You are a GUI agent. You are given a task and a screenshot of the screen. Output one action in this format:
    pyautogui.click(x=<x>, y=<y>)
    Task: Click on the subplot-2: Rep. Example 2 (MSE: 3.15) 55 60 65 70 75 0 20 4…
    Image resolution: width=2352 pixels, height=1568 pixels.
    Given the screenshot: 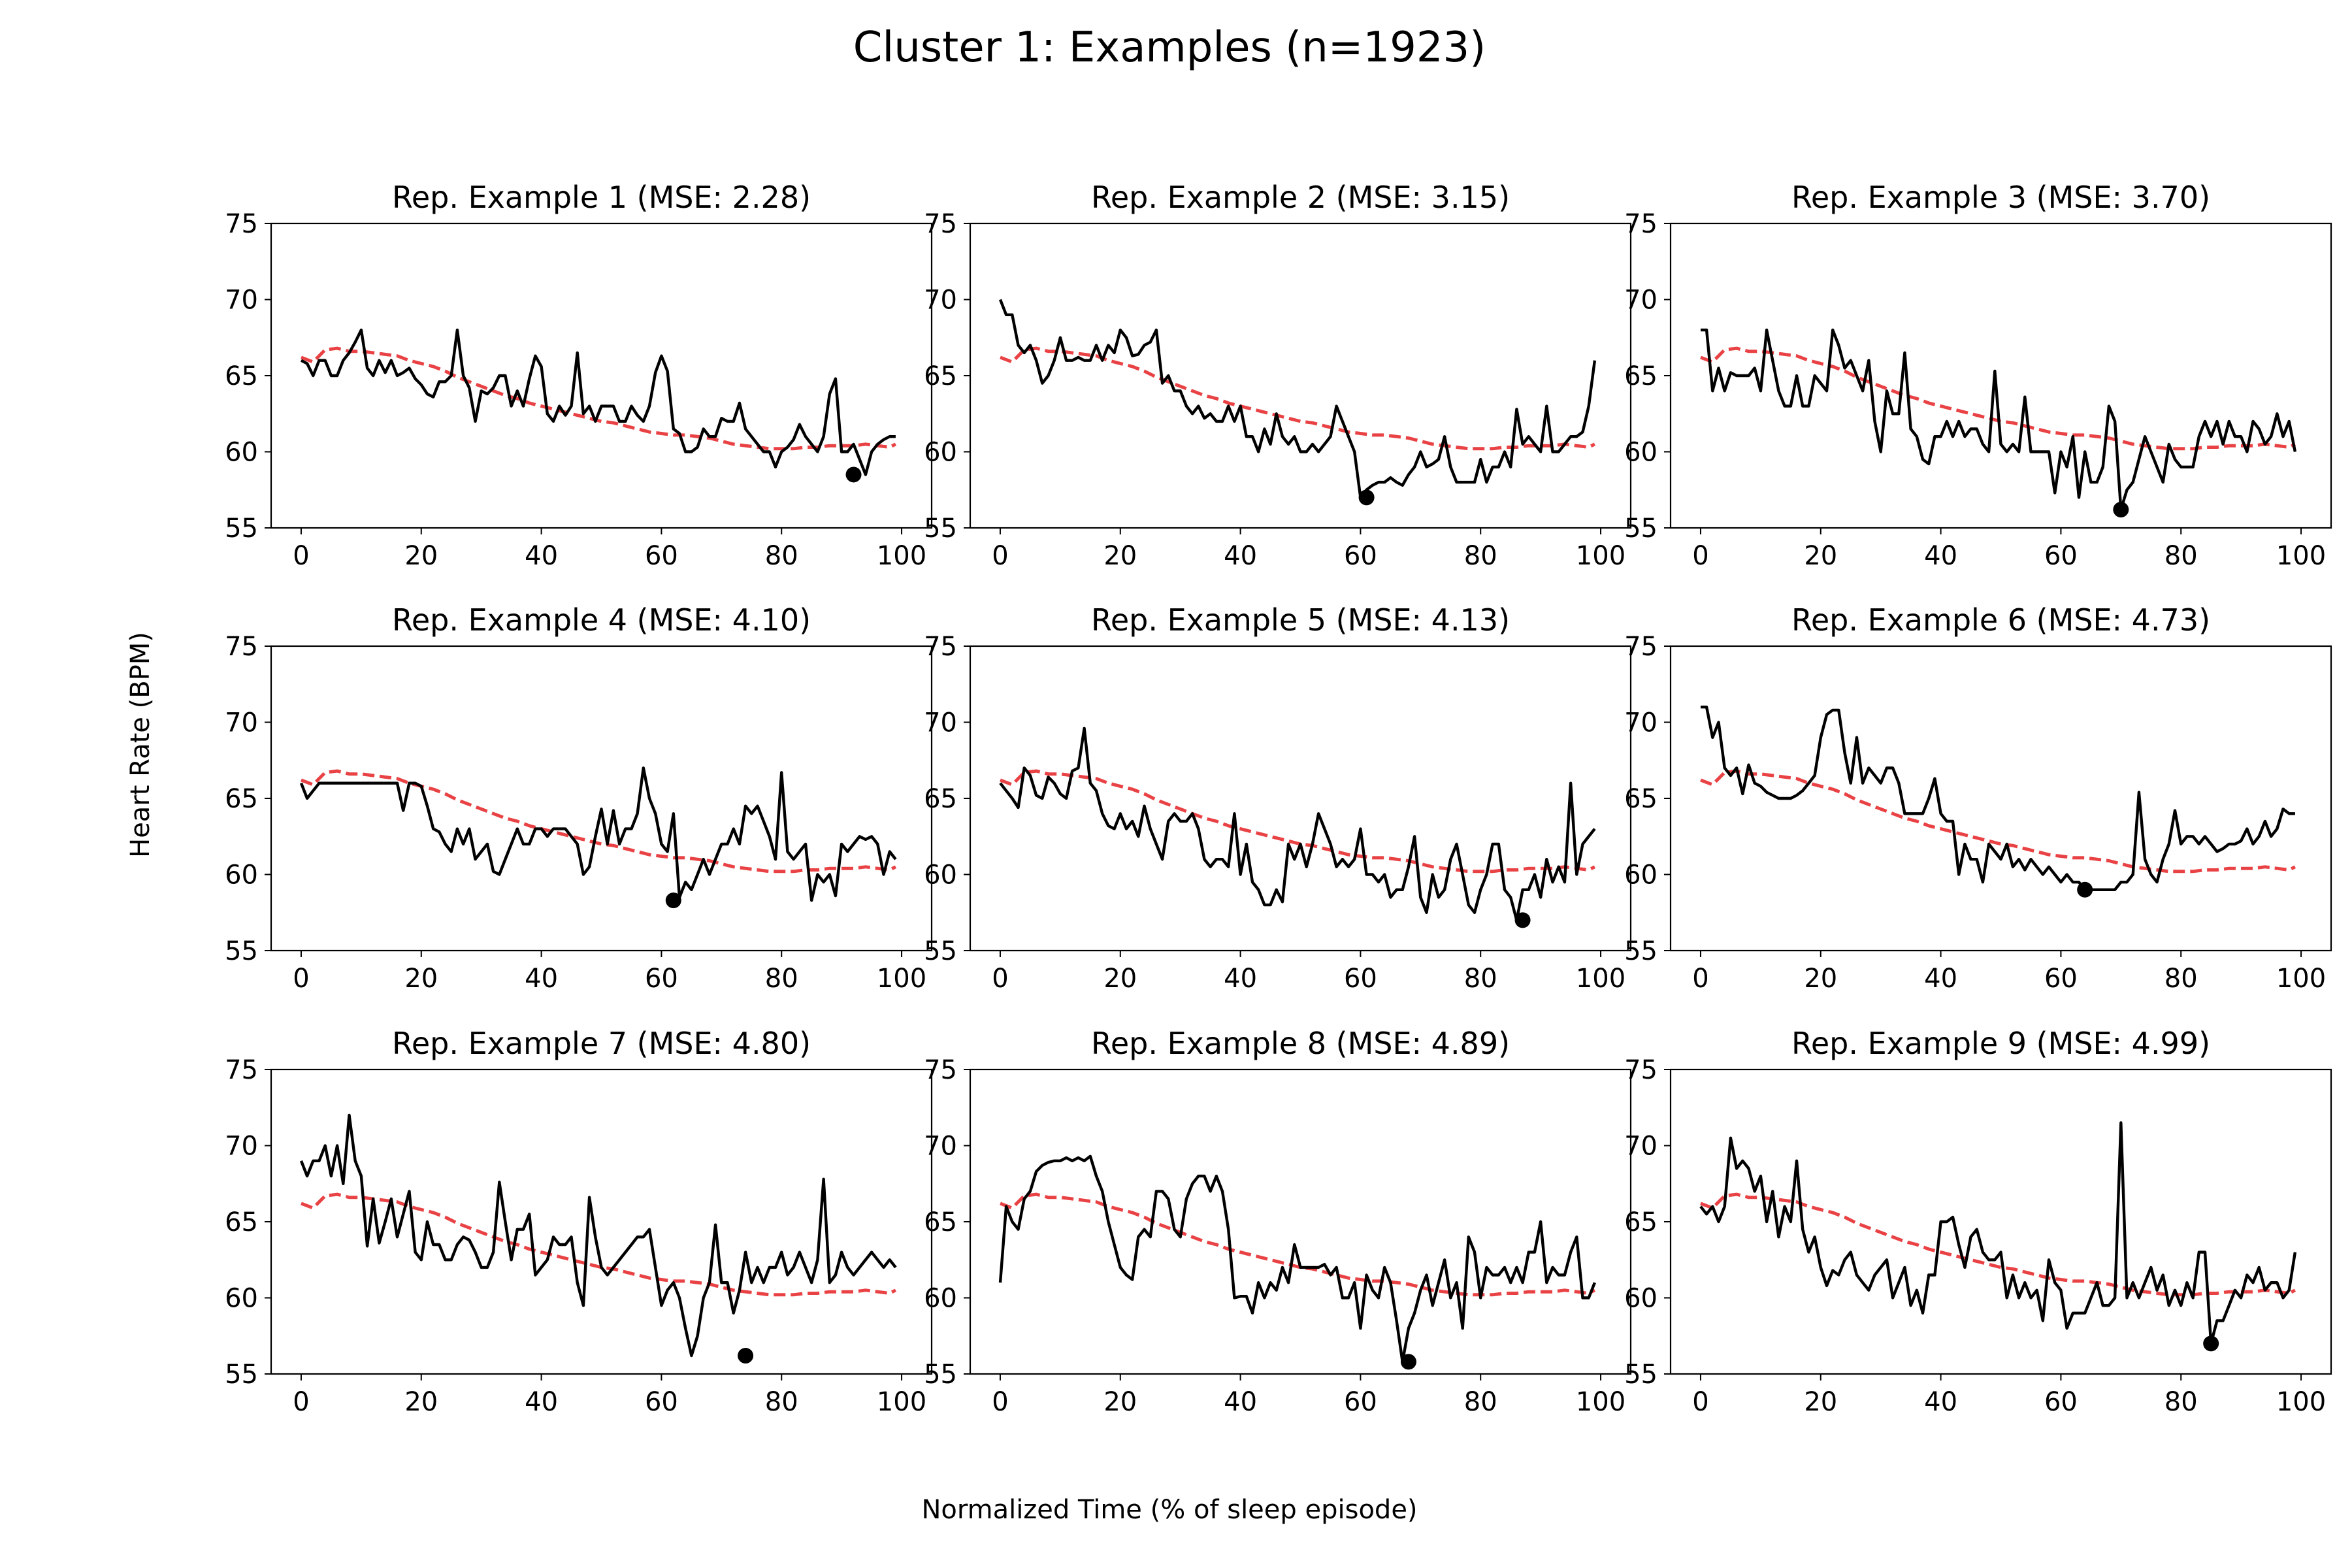 What is the action you would take?
    pyautogui.click(x=1278, y=375)
    